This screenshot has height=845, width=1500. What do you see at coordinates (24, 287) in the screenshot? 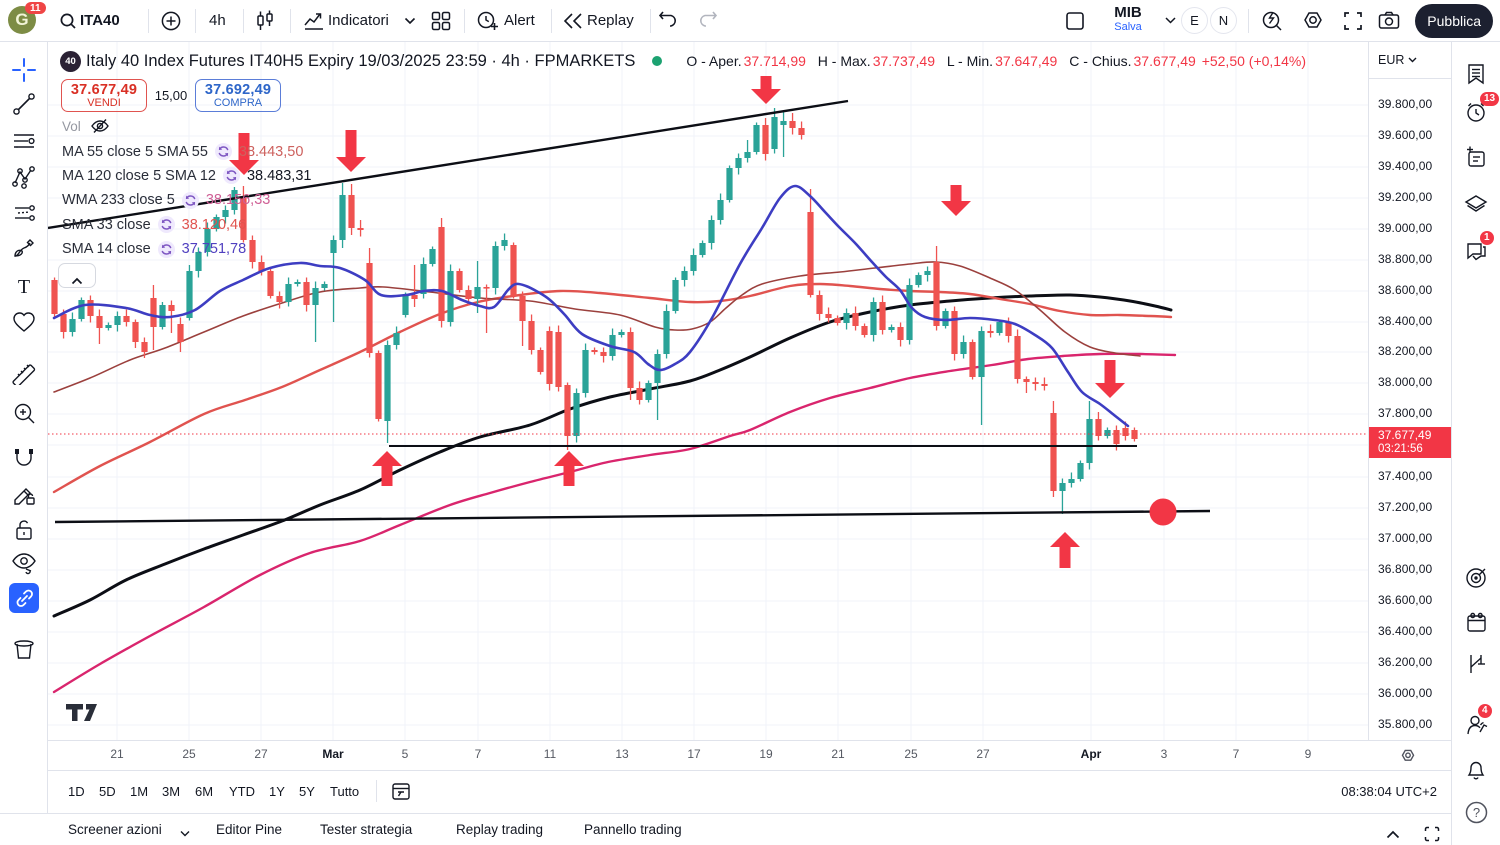
I see `svg-text: T` at bounding box center [24, 287].